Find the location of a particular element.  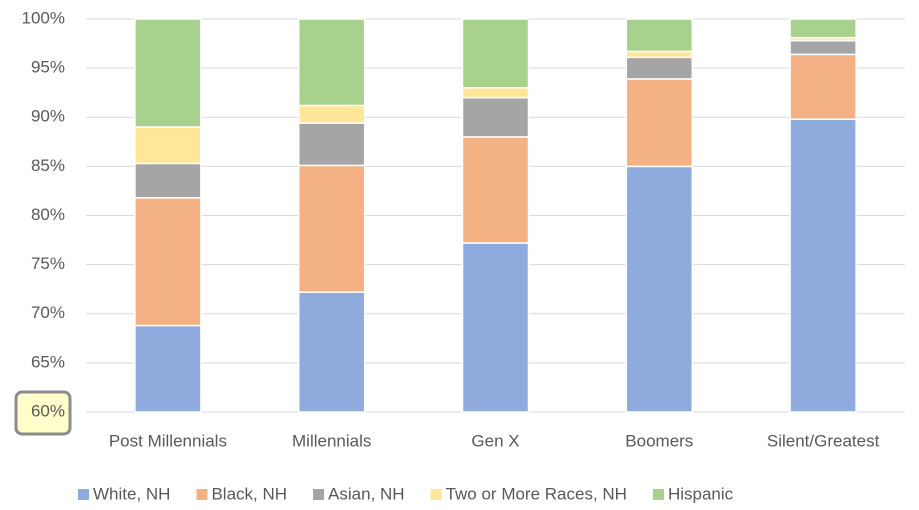

legend-label: Black, NH is located at coordinates (249, 493).